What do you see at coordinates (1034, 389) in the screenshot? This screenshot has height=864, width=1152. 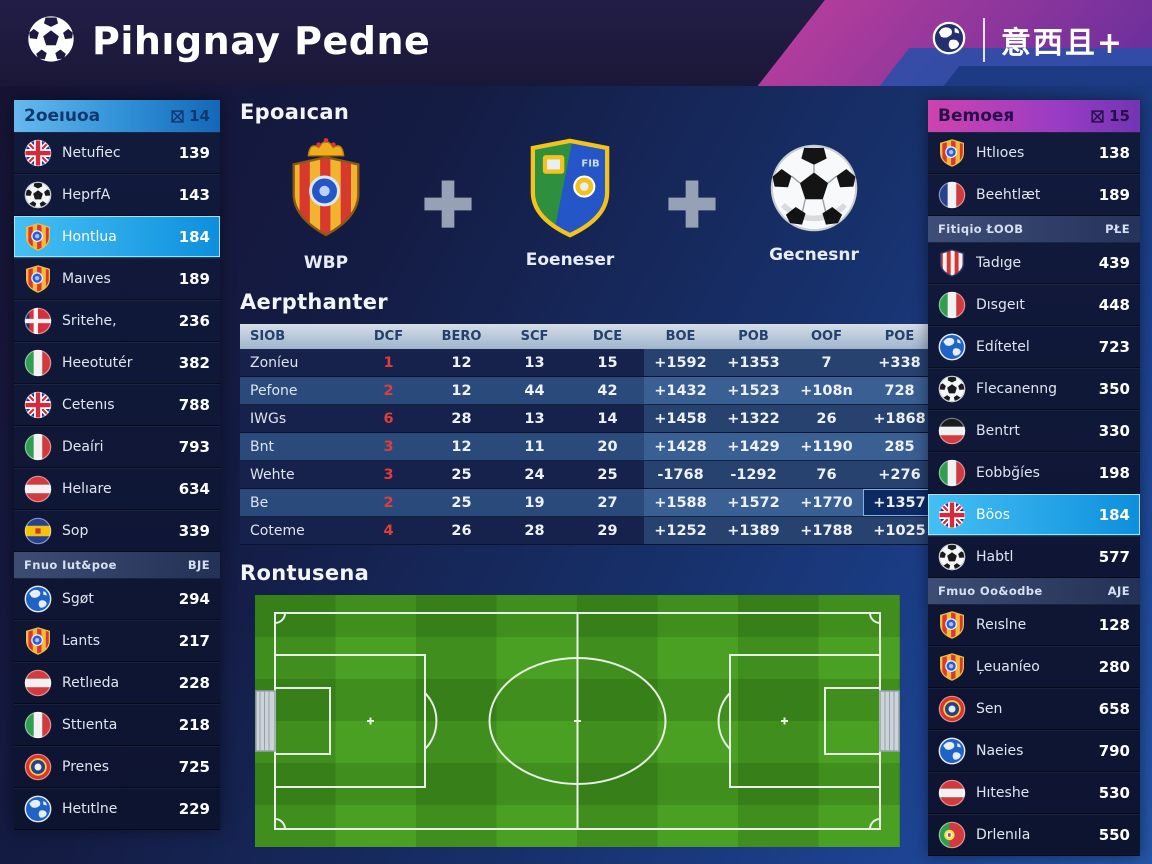 I see `team-row: Flecanenng 350` at bounding box center [1034, 389].